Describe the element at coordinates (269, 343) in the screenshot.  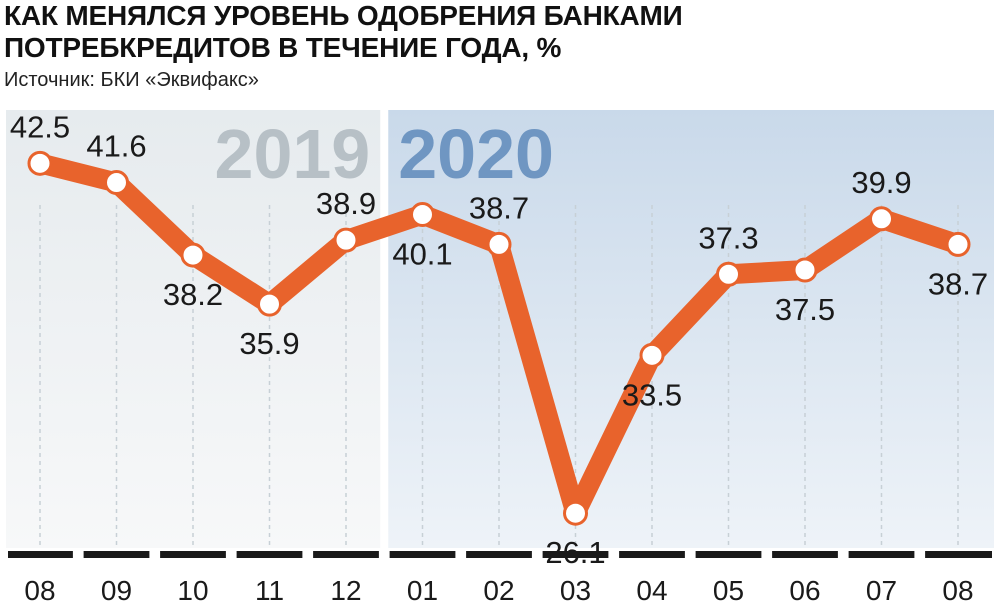
I see `data-label: 35.9` at that location.